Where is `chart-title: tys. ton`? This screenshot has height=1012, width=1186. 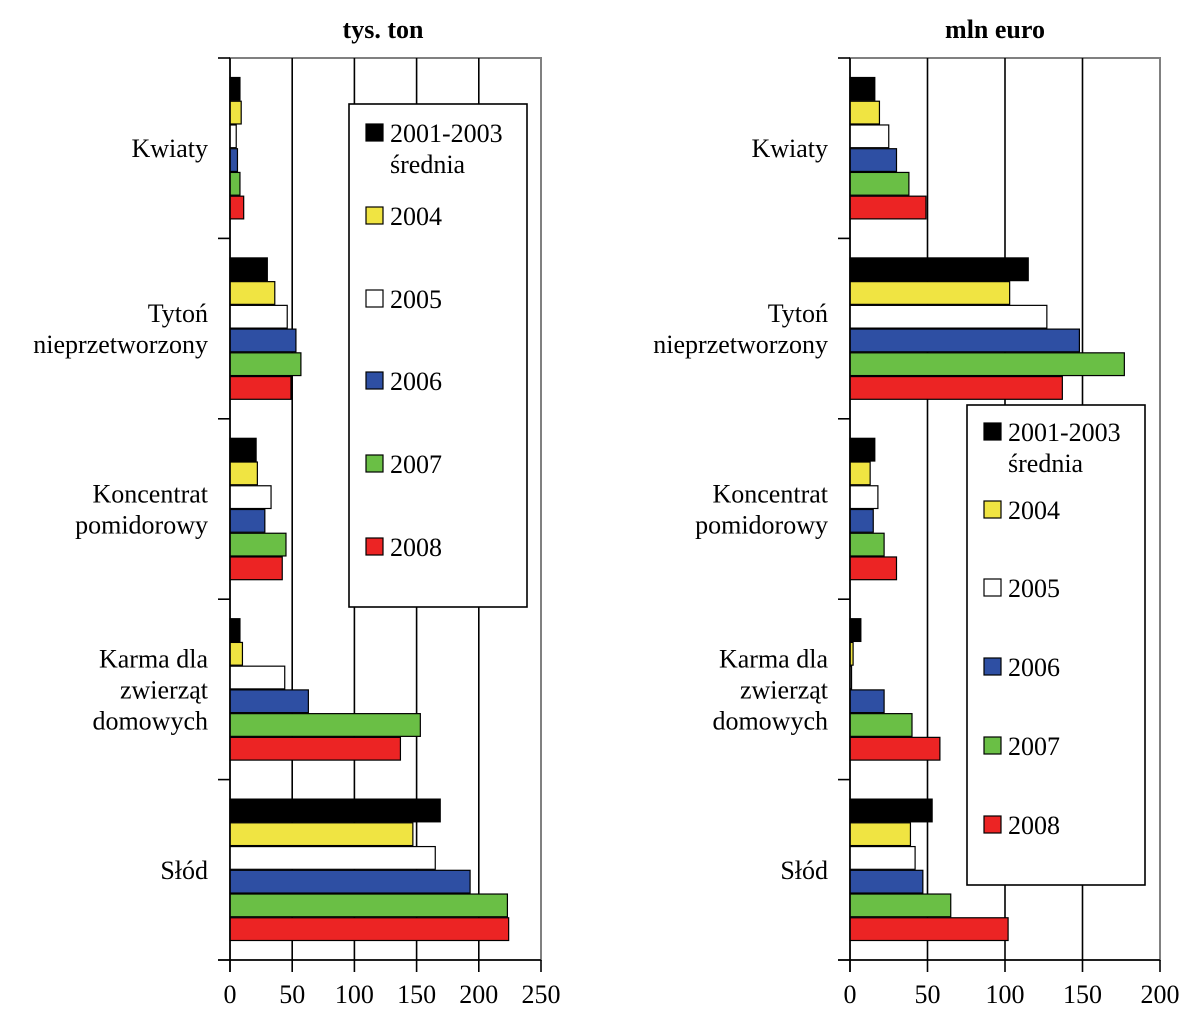 chart-title: tys. ton is located at coordinates (383, 29).